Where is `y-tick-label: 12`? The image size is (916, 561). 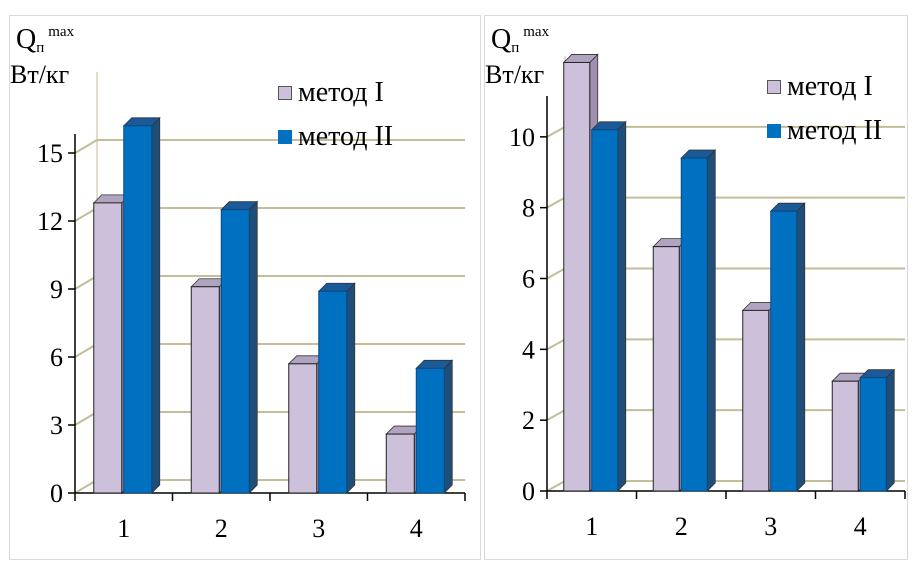
y-tick-label: 12 is located at coordinates (50, 221).